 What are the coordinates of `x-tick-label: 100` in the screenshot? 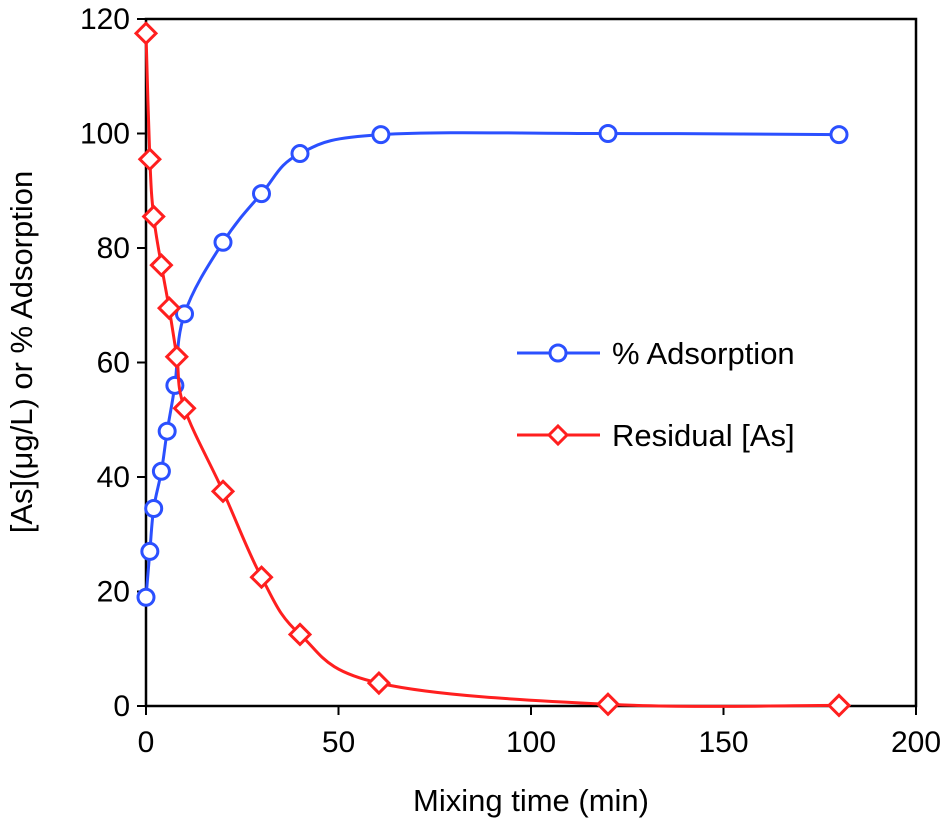 It's located at (531, 742).